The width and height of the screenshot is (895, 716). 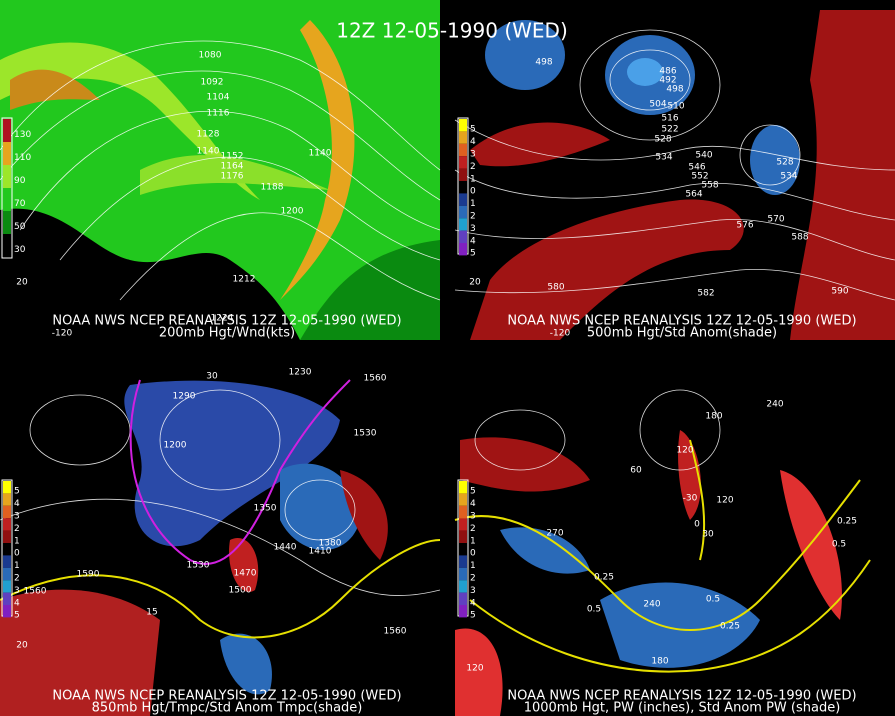 What do you see at coordinates (663, 158) in the screenshot?
I see `contour-label: 534` at bounding box center [663, 158].